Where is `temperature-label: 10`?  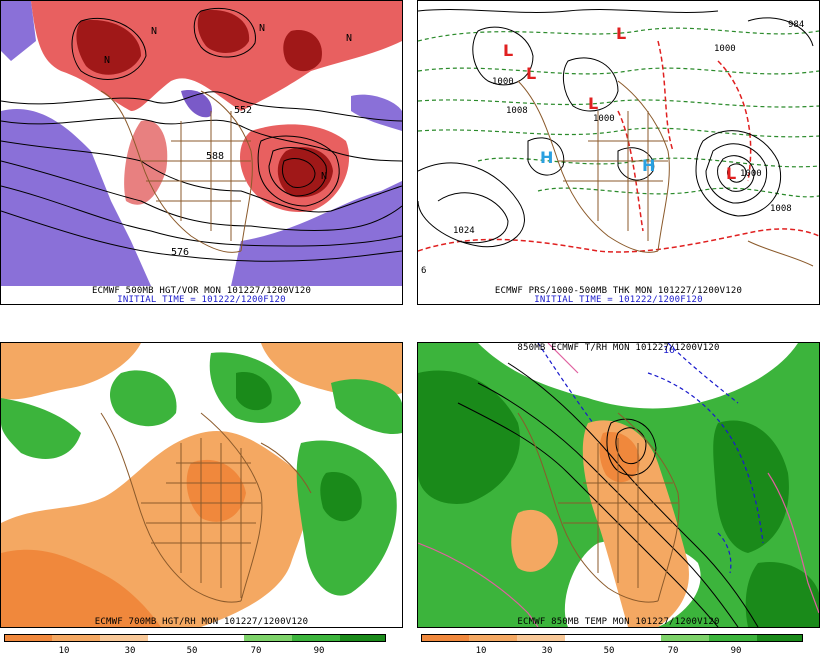 temperature-label: 10 is located at coordinates (669, 350).